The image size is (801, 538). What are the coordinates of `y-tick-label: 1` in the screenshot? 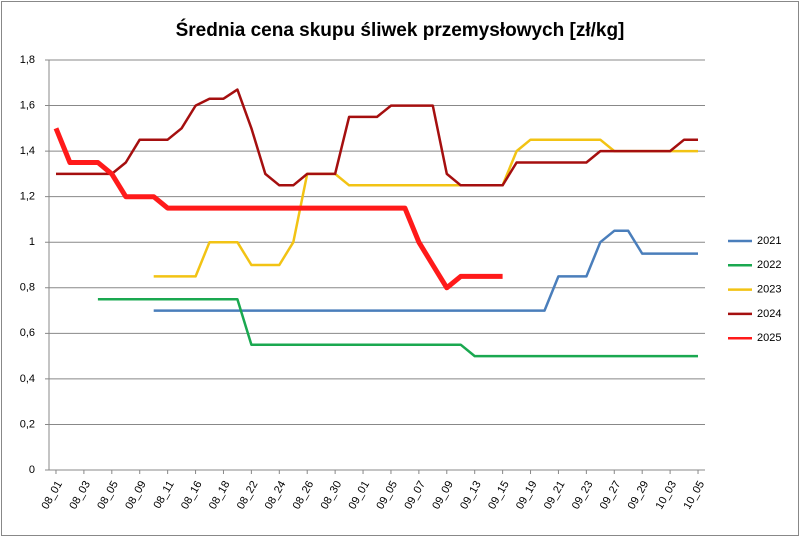 It's located at (32, 242).